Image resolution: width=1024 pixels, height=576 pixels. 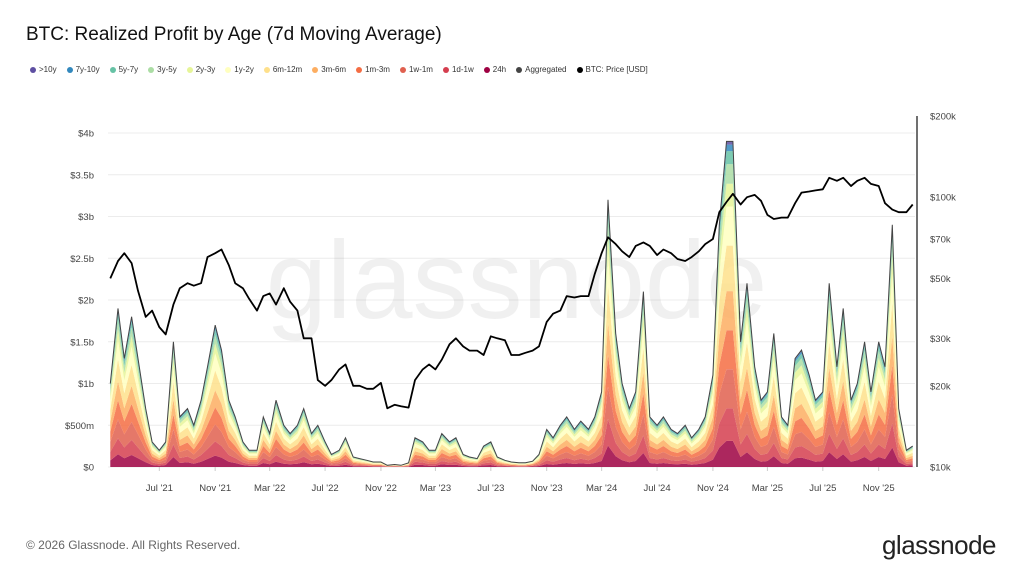 I want to click on legend-item: 5y-7y, so click(x=124, y=69).